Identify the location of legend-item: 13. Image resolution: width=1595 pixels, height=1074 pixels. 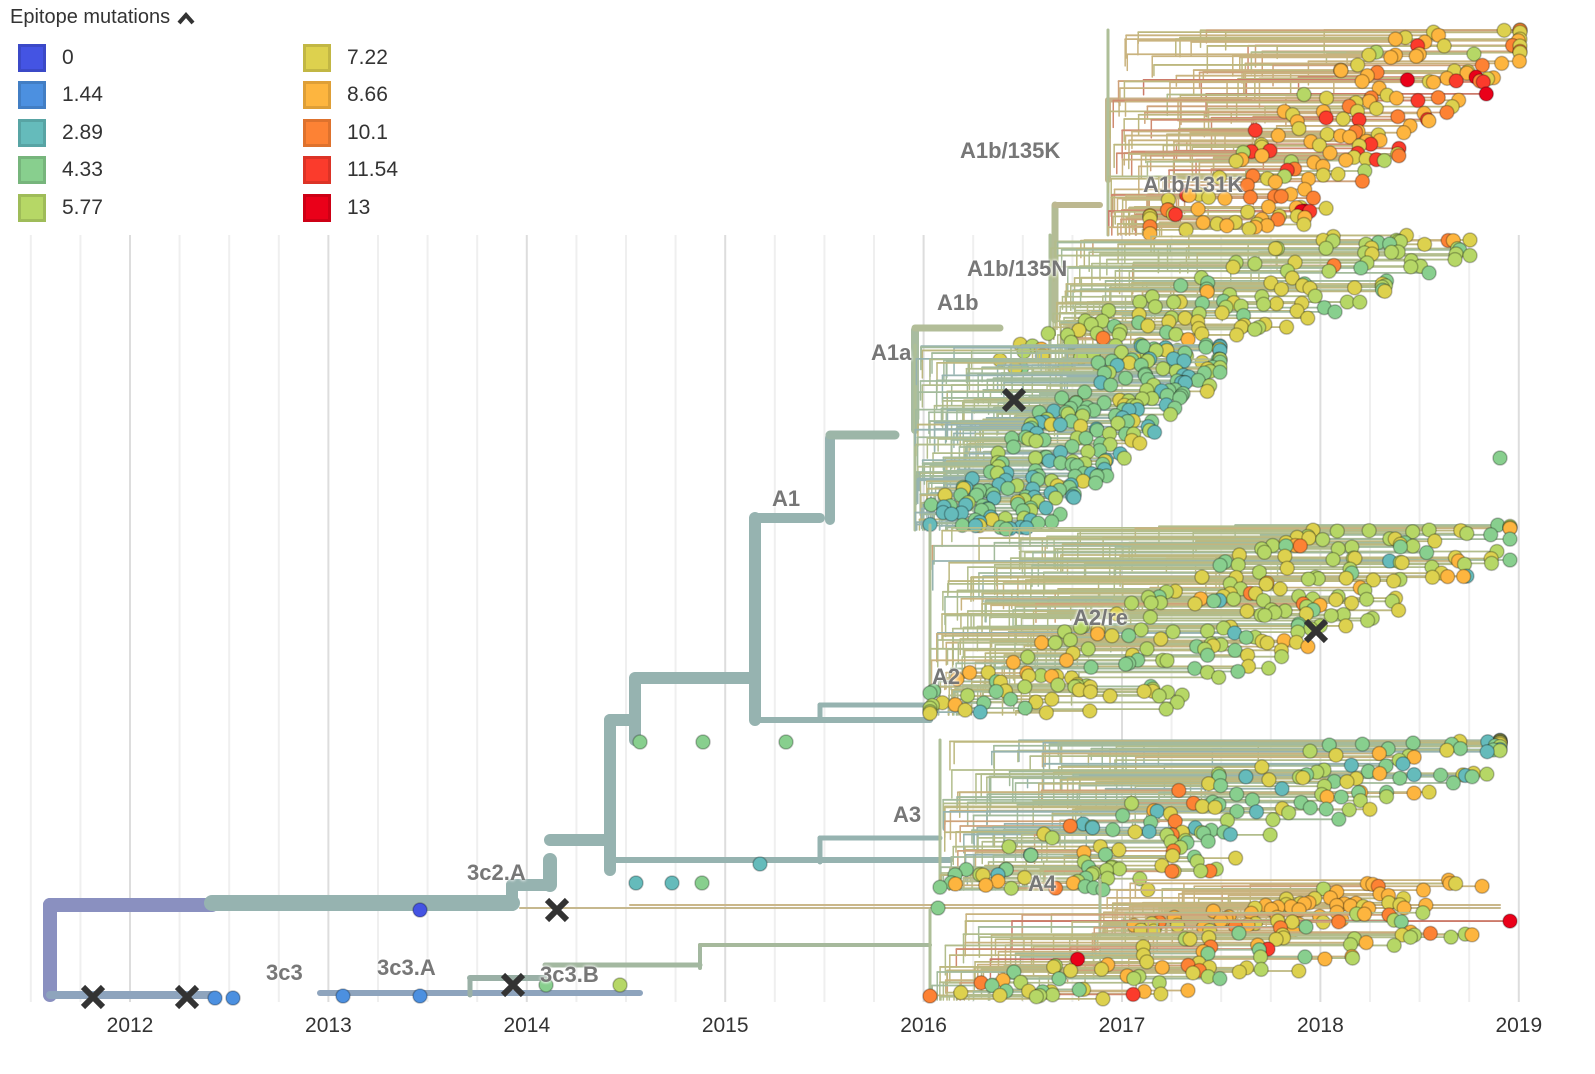
(403, 208).